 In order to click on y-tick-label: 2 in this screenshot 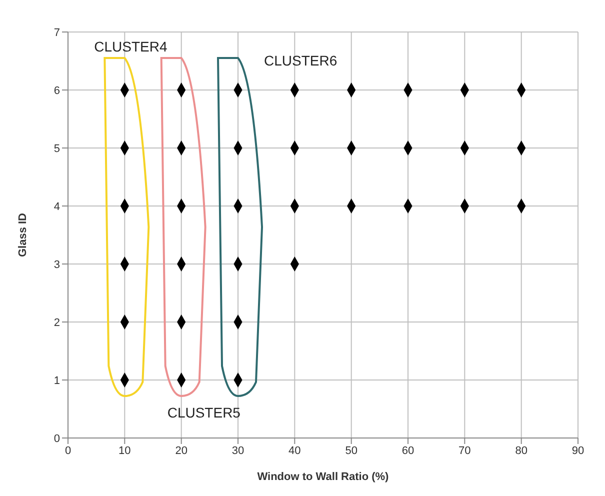, I will do `click(57, 322)`.